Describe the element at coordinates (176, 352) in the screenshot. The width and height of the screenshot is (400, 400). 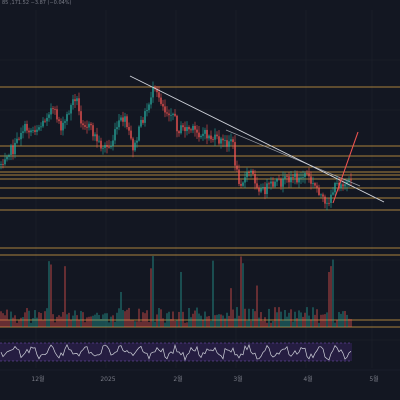
I see `rsi-band` at that location.